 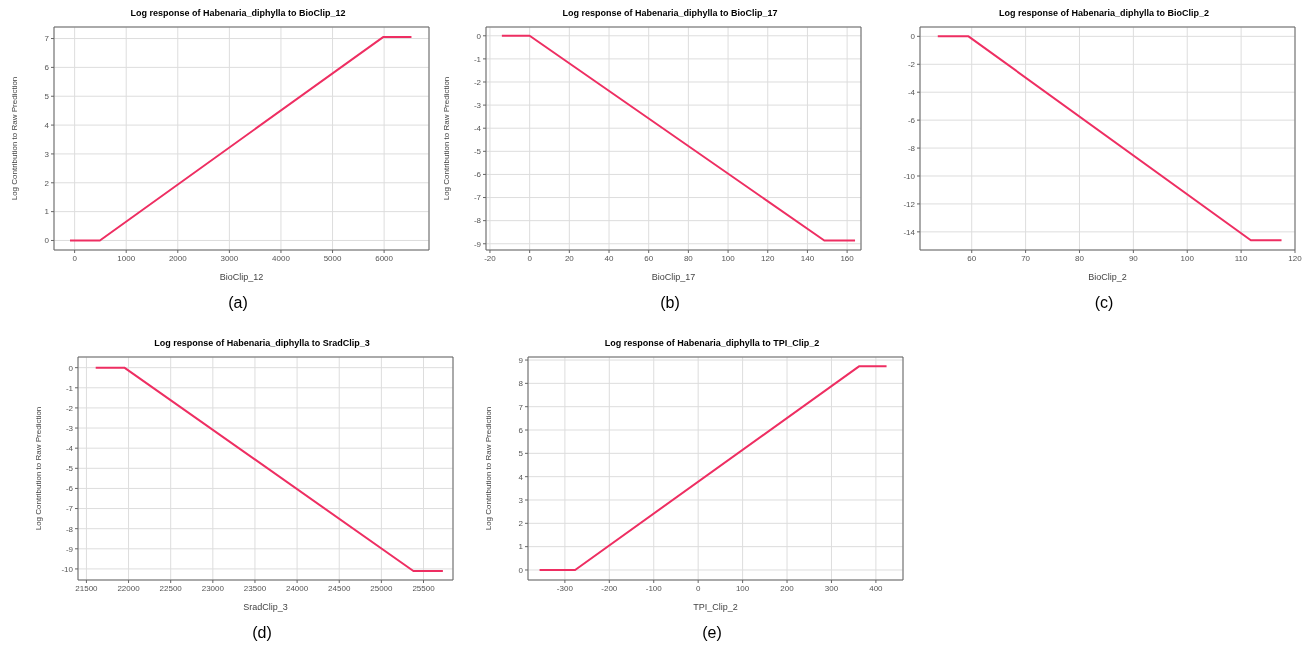 I want to click on text: (e), so click(x=712, y=633).